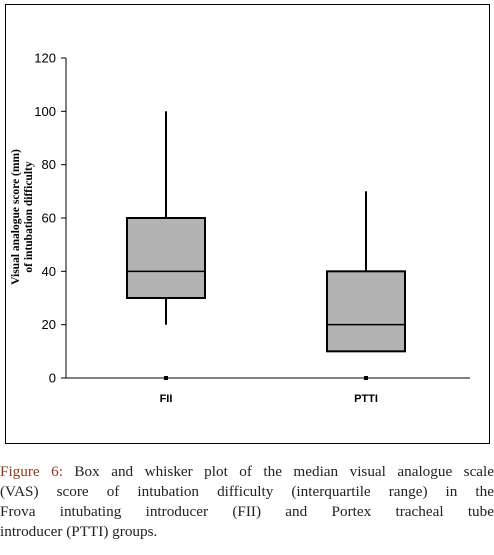  What do you see at coordinates (52, 378) in the screenshot?
I see `y-tick-label: 0` at bounding box center [52, 378].